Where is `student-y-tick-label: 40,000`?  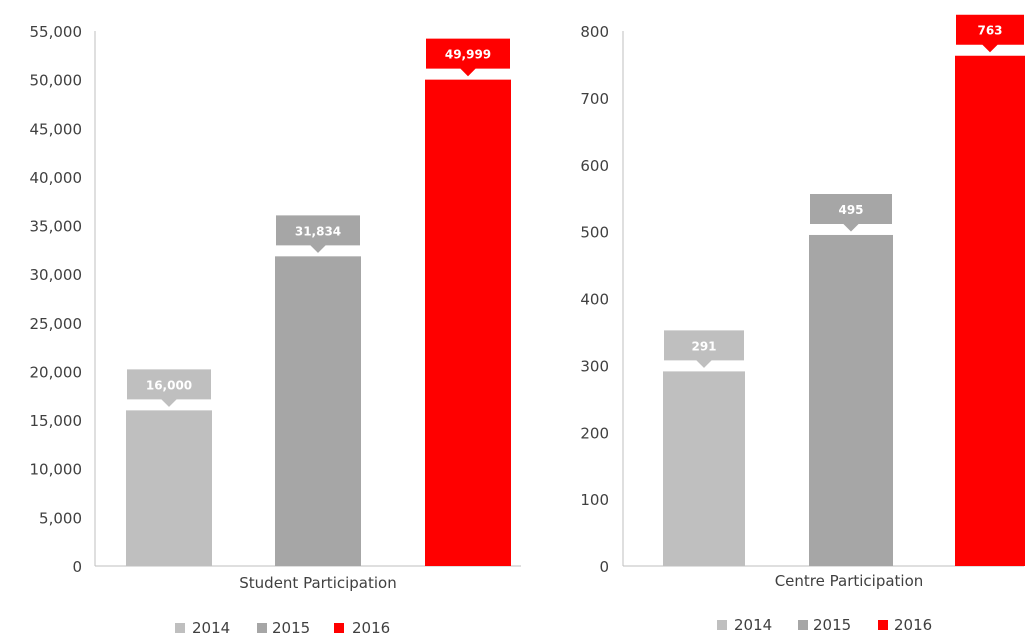 student-y-tick-label: 40,000 is located at coordinates (56, 178).